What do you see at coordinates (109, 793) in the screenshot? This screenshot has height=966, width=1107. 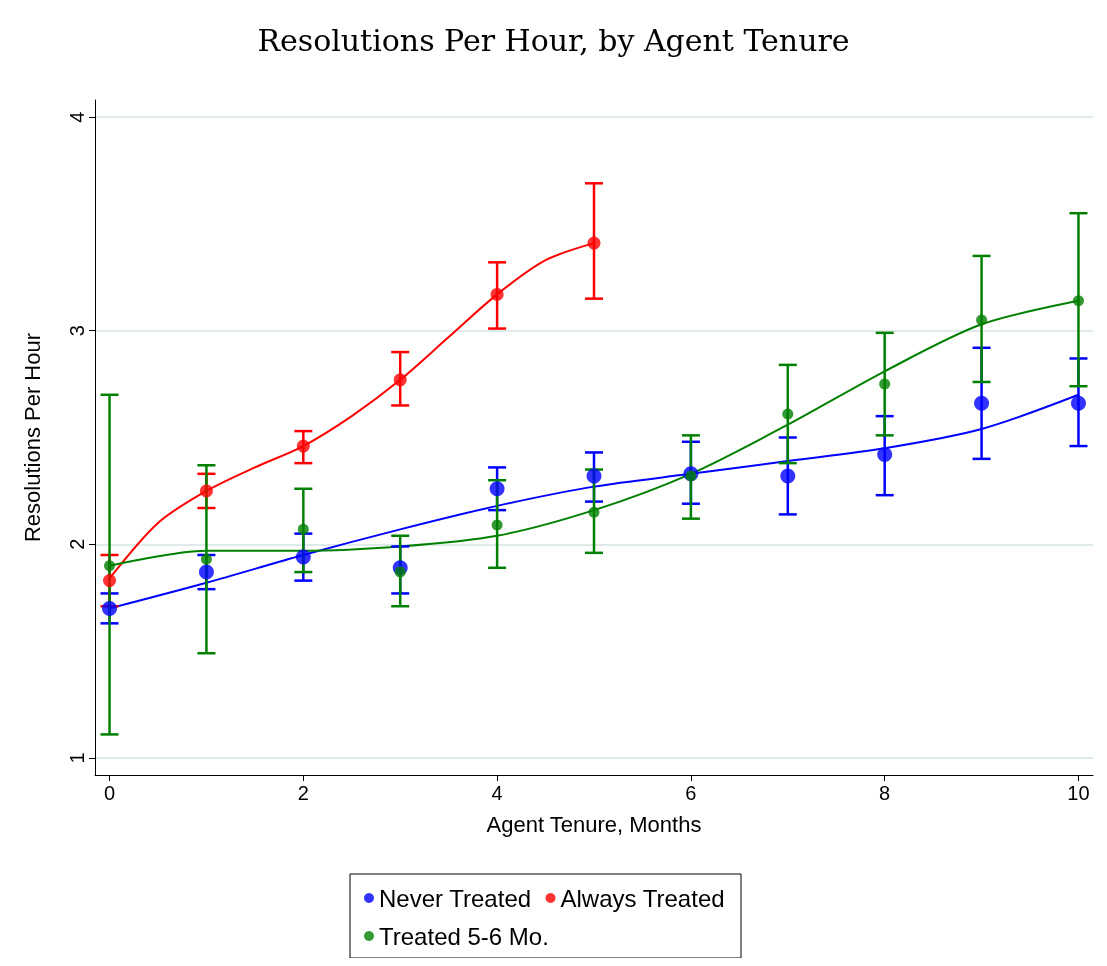 I see `x-tick-label: 0` at bounding box center [109, 793].